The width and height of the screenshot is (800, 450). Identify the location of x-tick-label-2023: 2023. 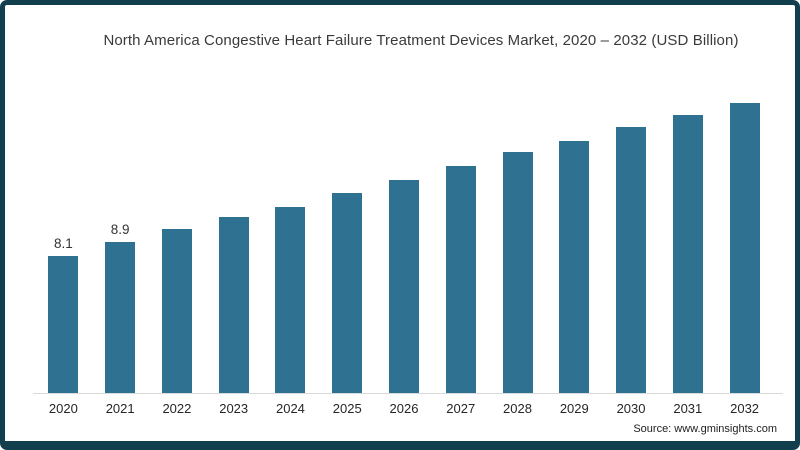
(234, 408).